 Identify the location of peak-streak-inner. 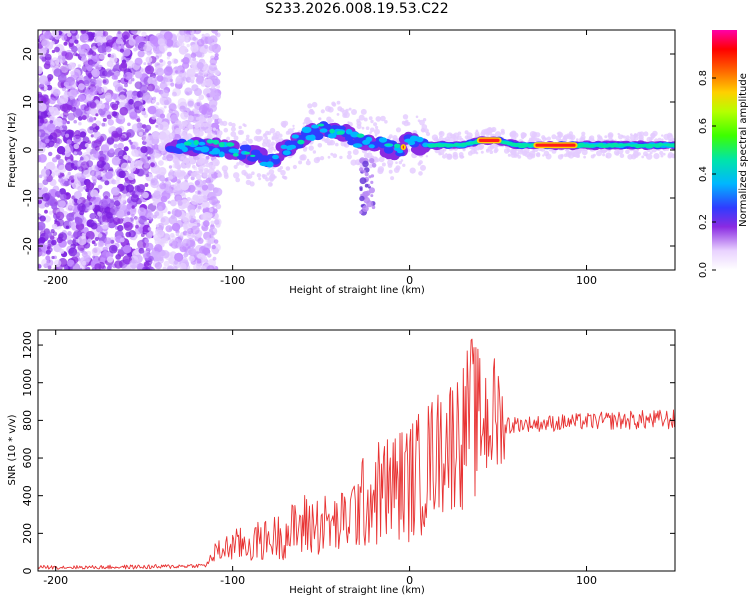
(555, 145).